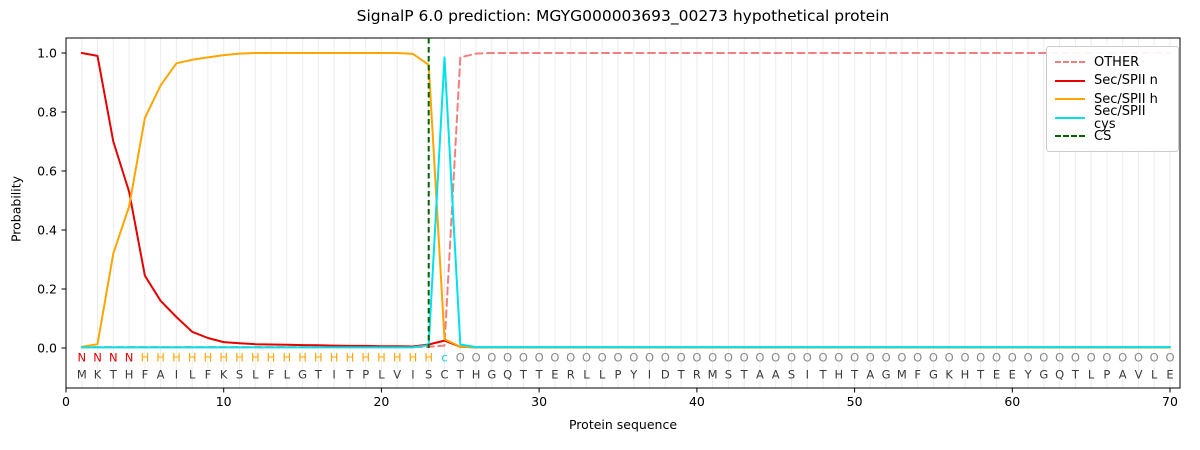 This screenshot has height=450, width=1200. Describe the element at coordinates (1112, 136) in the screenshot. I see `legend-item-cs: CS` at that location.